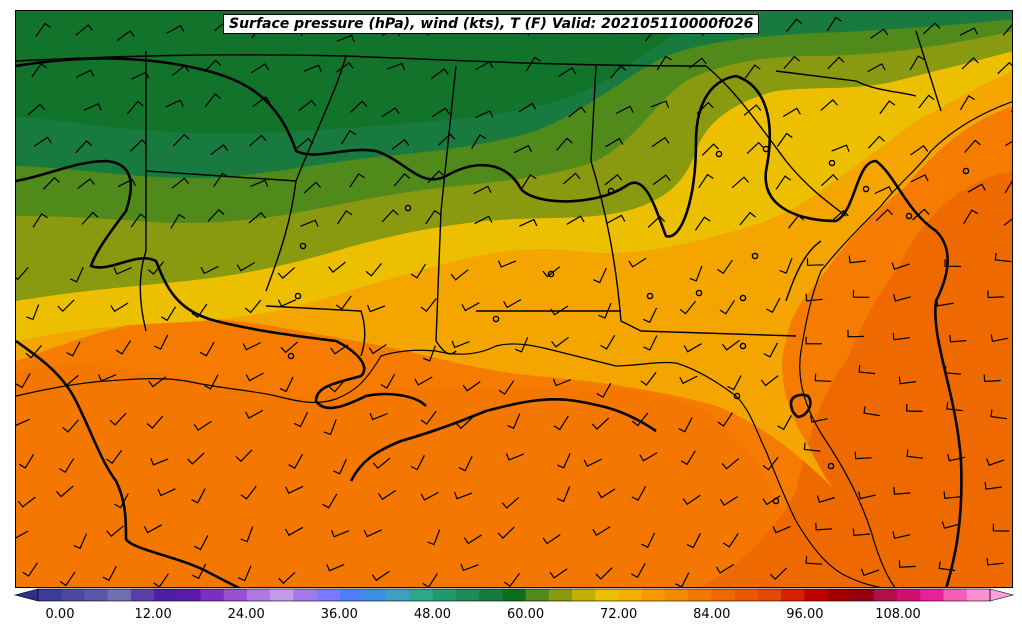 The image size is (1022, 633). What do you see at coordinates (1002, 595) in the screenshot?
I see `colorbar-extend-high` at bounding box center [1002, 595].